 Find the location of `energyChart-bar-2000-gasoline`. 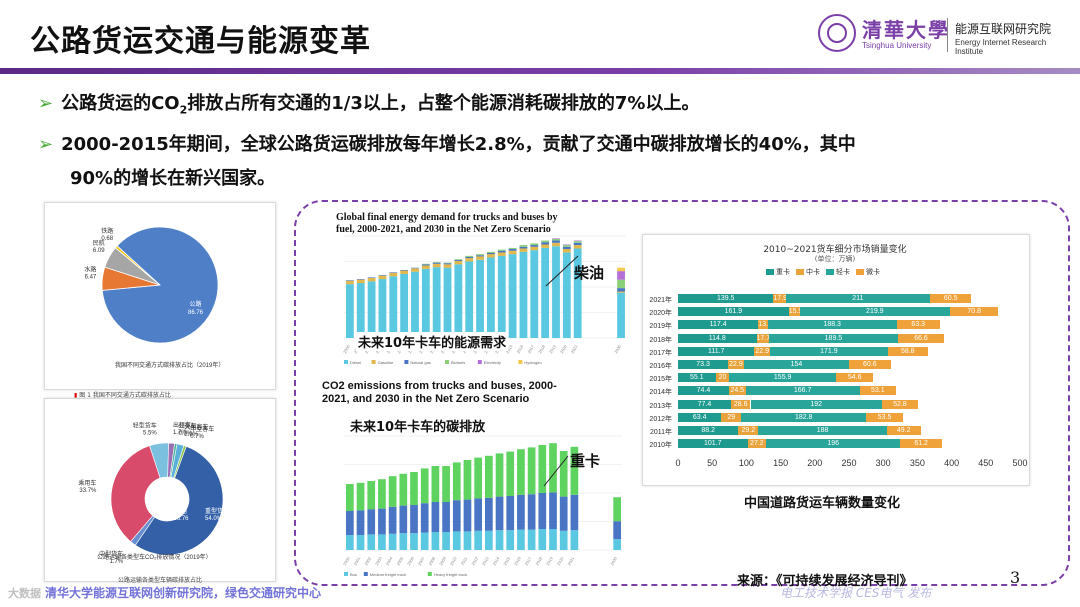

energyChart-bar-2000-gasoline is located at coordinates (350, 282).